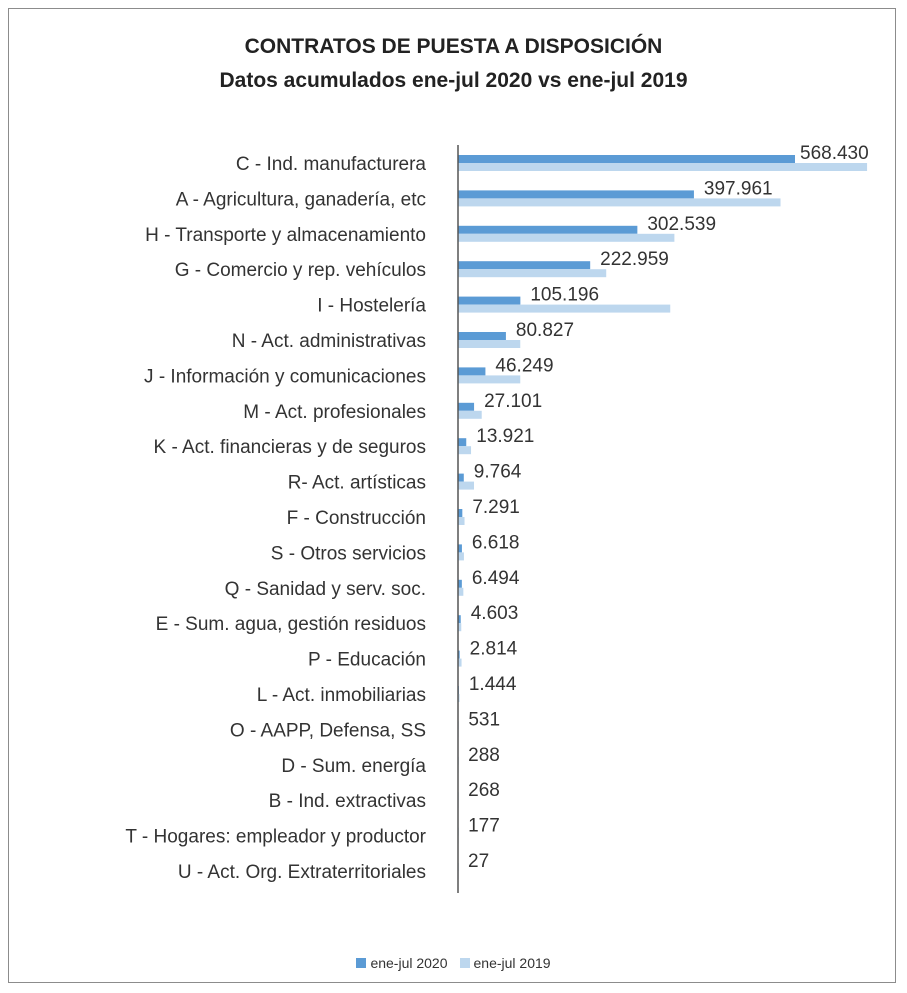 The width and height of the screenshot is (907, 993). I want to click on data-label: 27.101, so click(513, 401).